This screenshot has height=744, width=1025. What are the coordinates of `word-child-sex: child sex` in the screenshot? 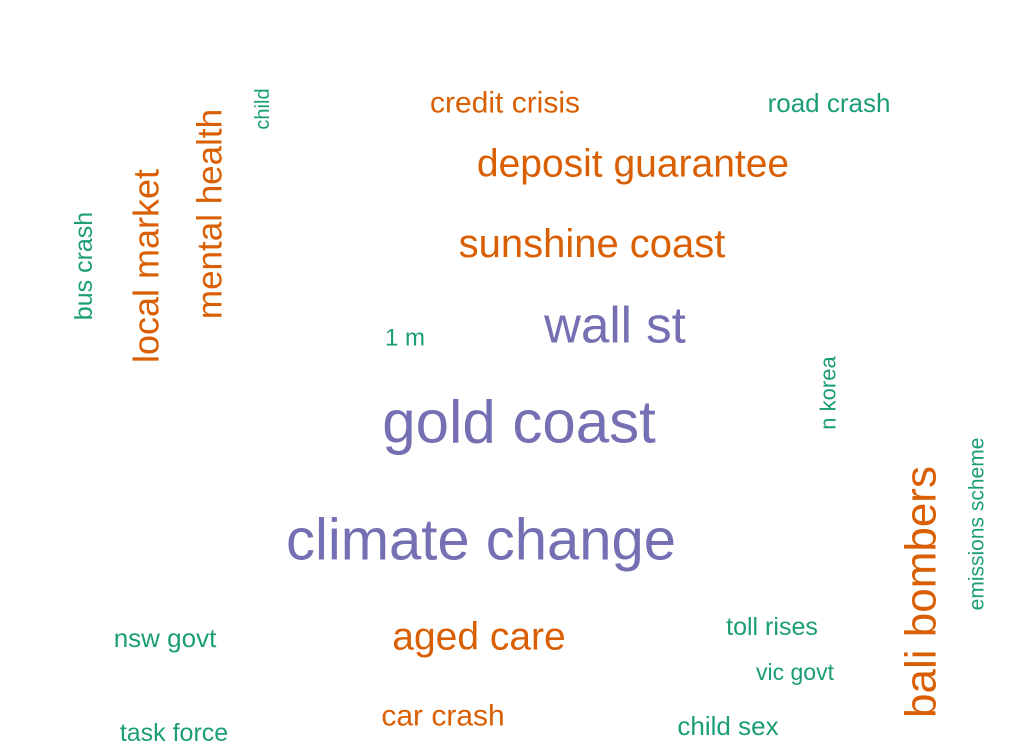 It's located at (727, 726).